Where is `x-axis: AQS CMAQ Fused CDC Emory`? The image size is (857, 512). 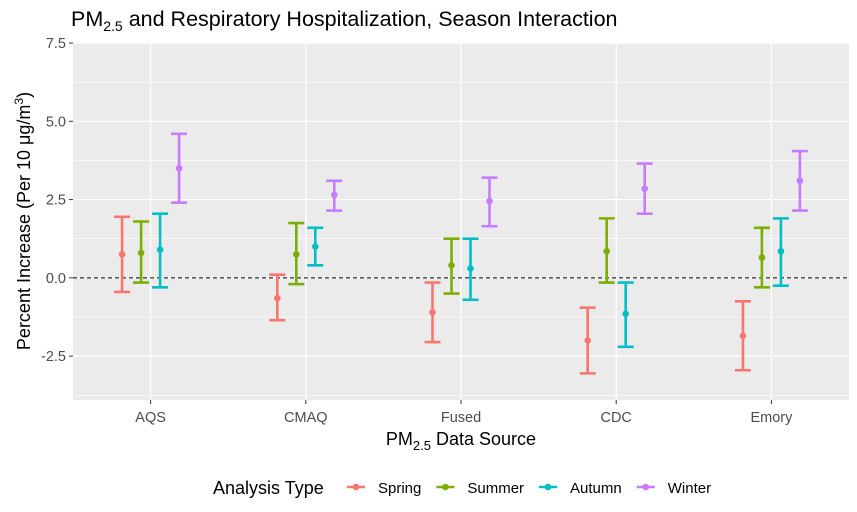
x-axis: AQS CMAQ Fused CDC Emory is located at coordinates (464, 413).